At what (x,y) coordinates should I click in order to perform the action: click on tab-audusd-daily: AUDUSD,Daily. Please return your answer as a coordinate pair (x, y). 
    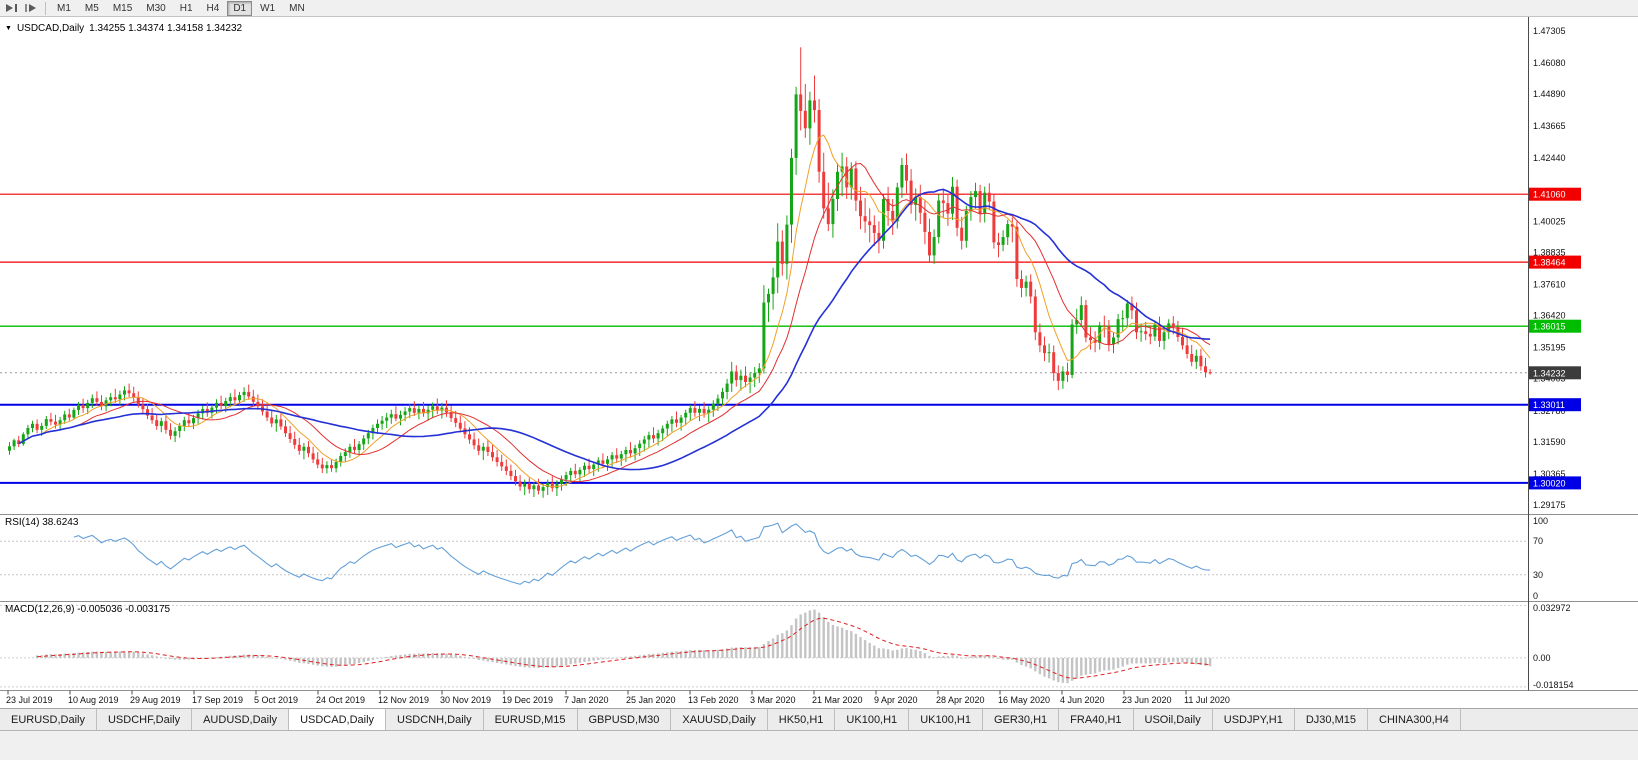
    Looking at the image, I should click on (241, 719).